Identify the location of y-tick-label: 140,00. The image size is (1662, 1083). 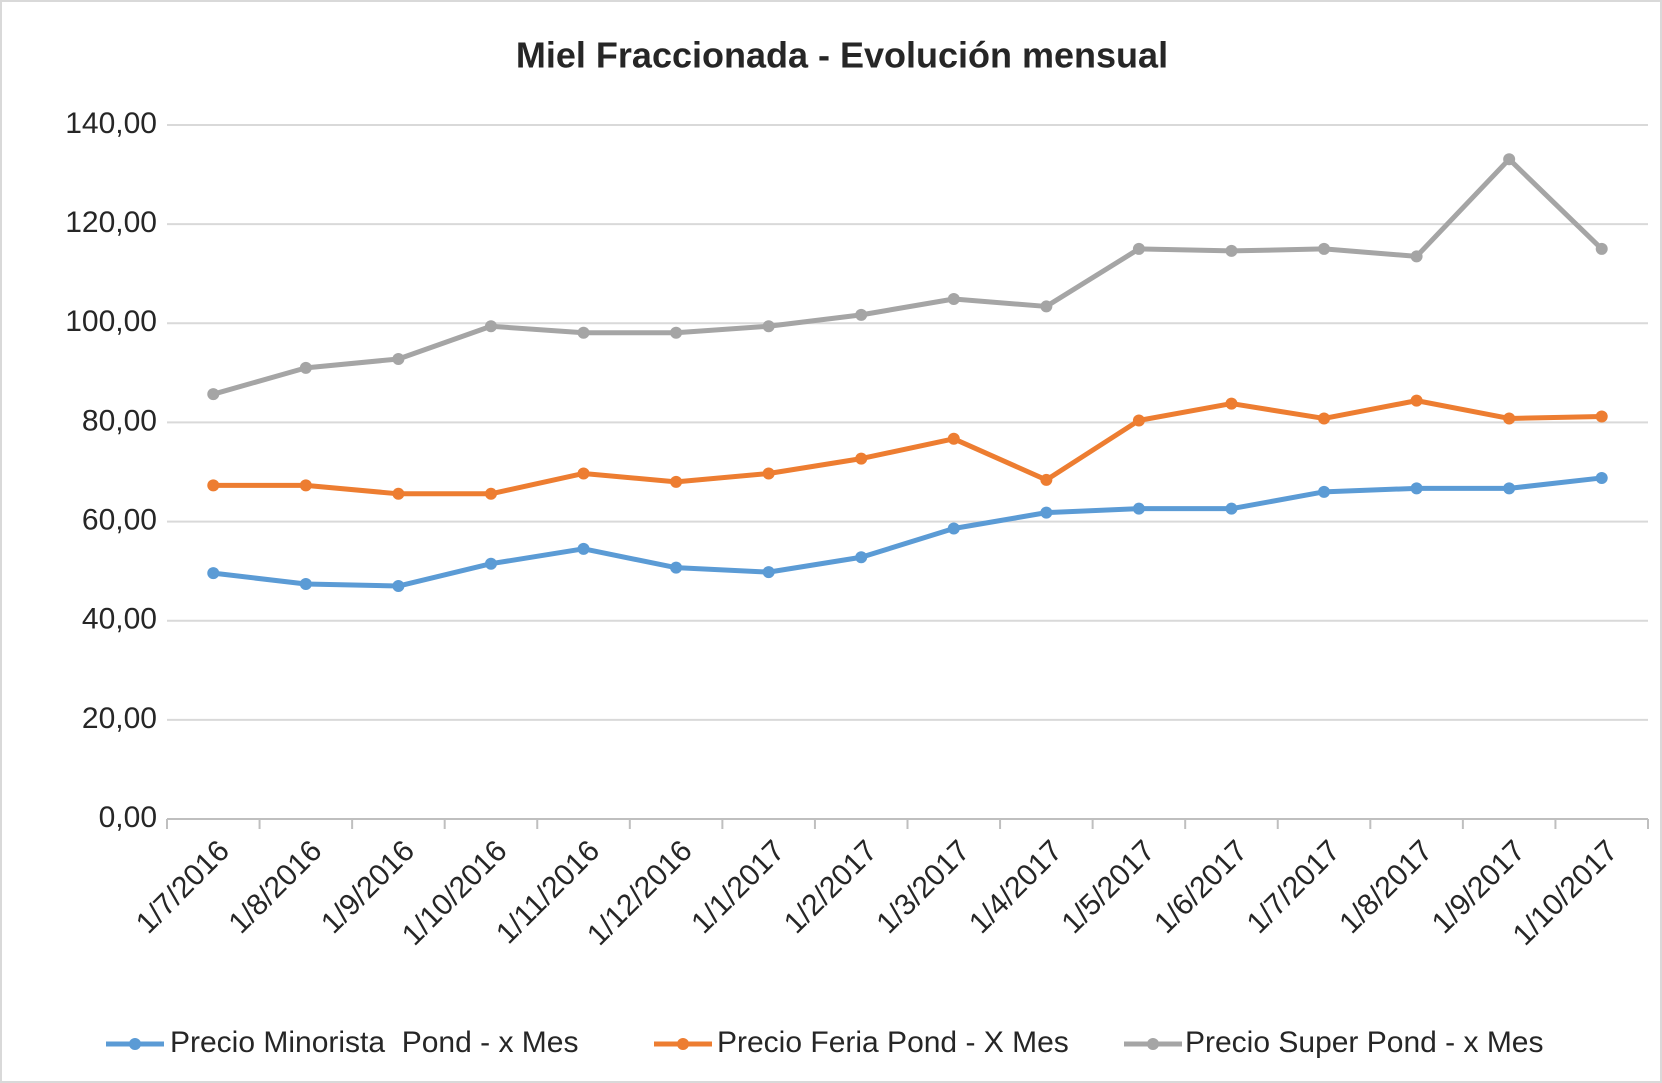
(111, 123).